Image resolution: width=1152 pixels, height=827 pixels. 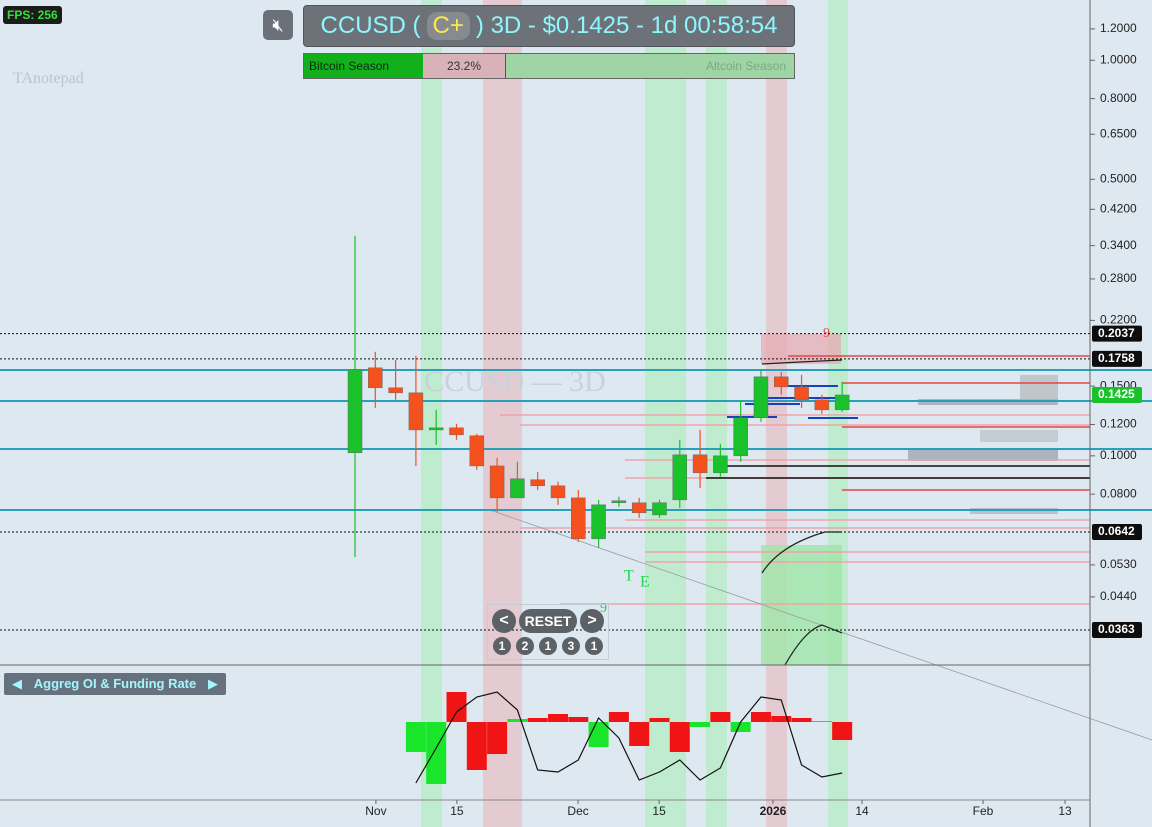 I want to click on x-tick-label: 15, so click(x=659, y=811).